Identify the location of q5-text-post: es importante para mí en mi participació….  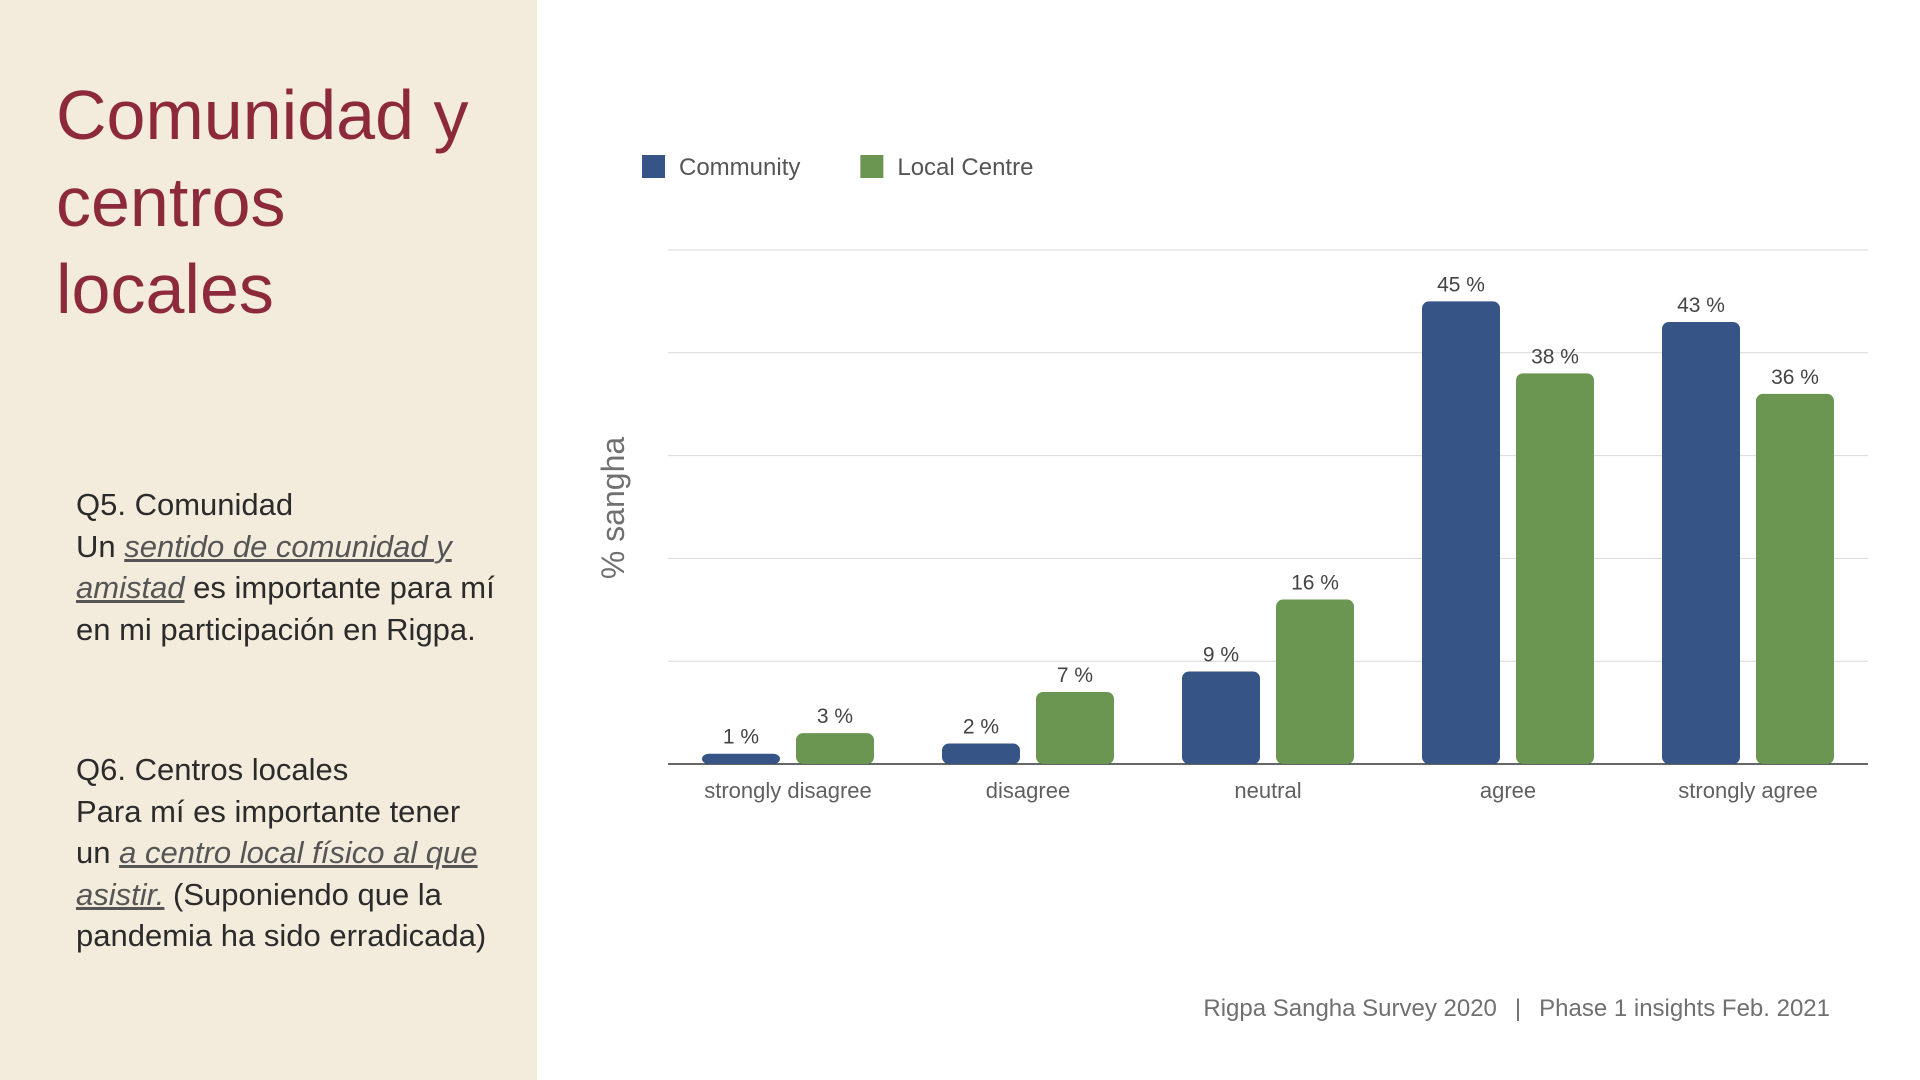
(285, 608).